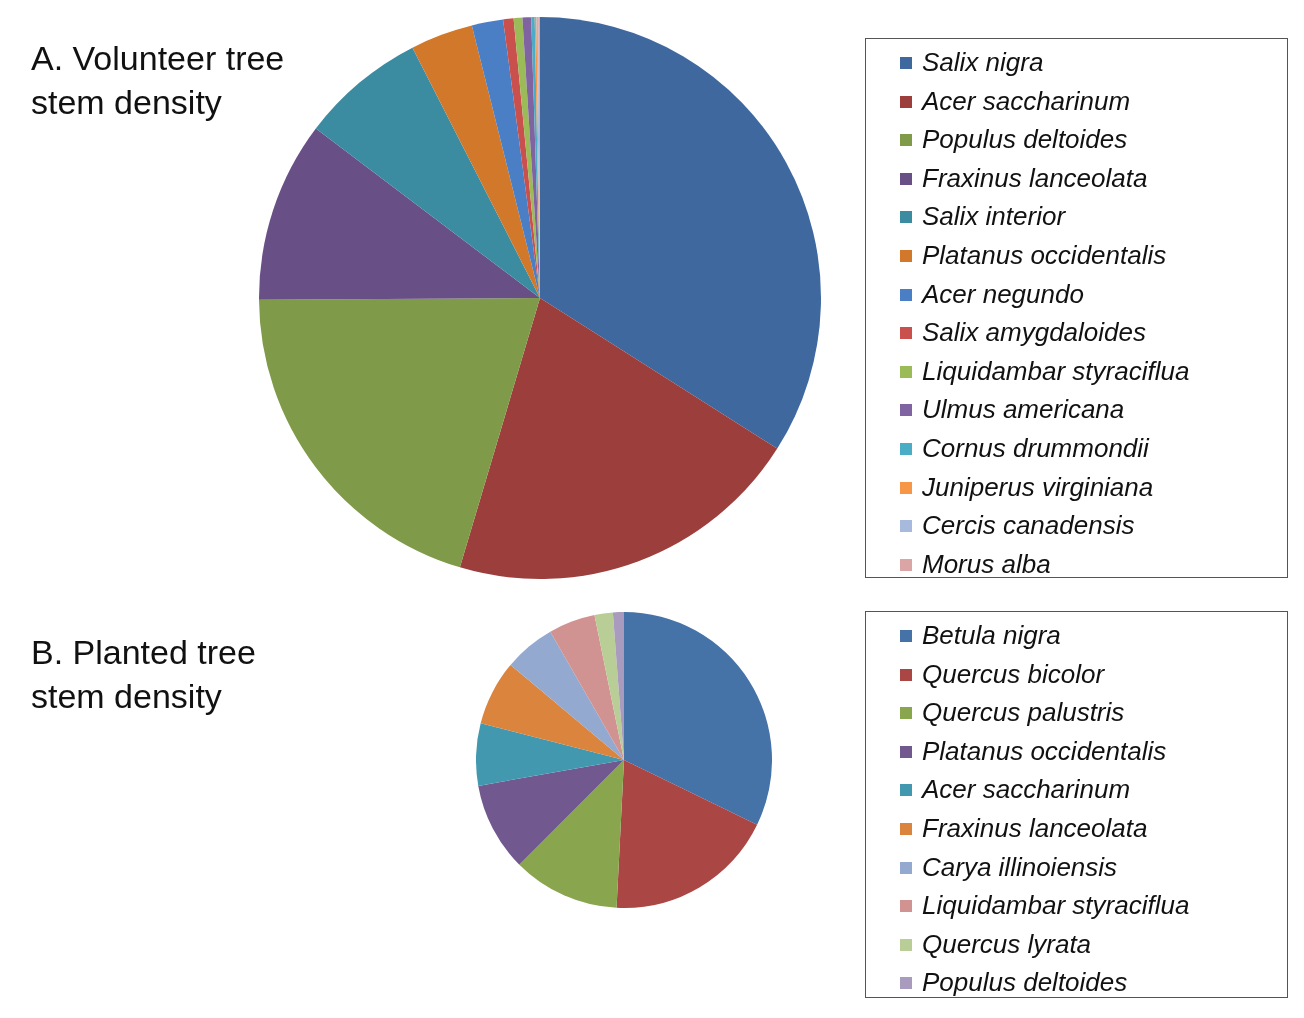  Describe the element at coordinates (1028, 525) in the screenshot. I see `legend-label: Cercis canadensis` at that location.